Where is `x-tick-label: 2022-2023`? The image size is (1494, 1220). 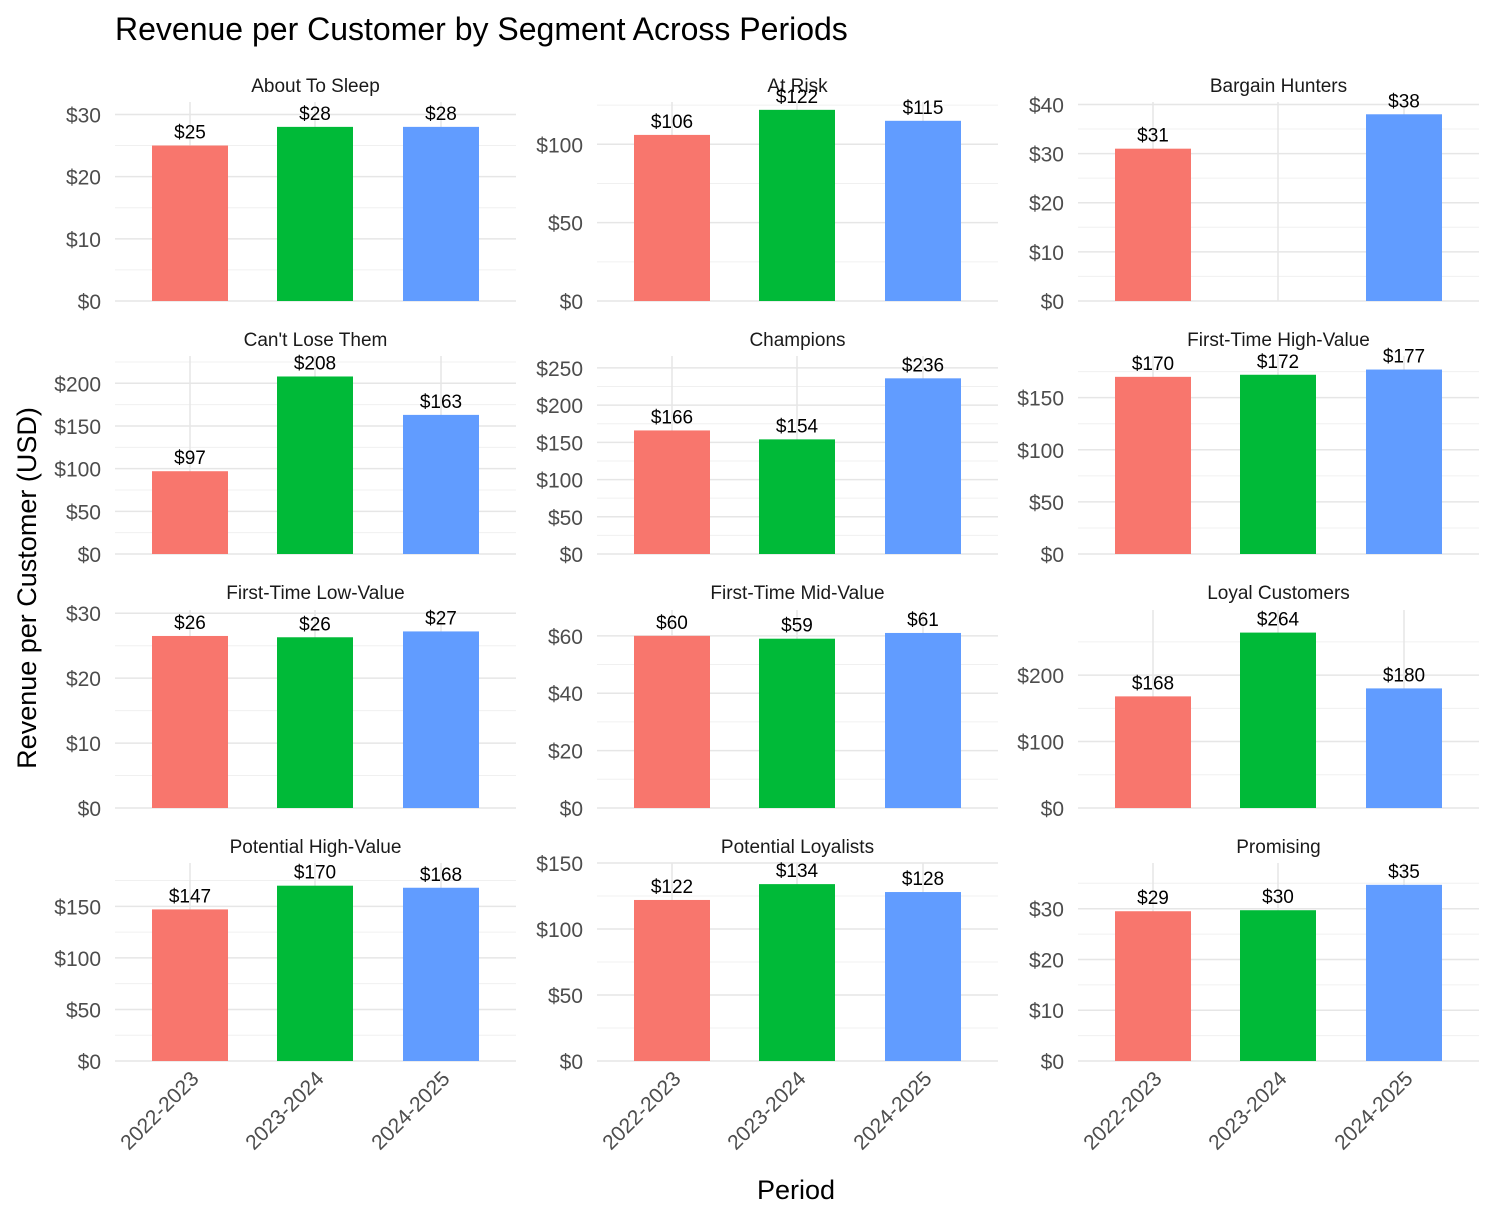
x-tick-label: 2022-2023 is located at coordinates (1122, 1110).